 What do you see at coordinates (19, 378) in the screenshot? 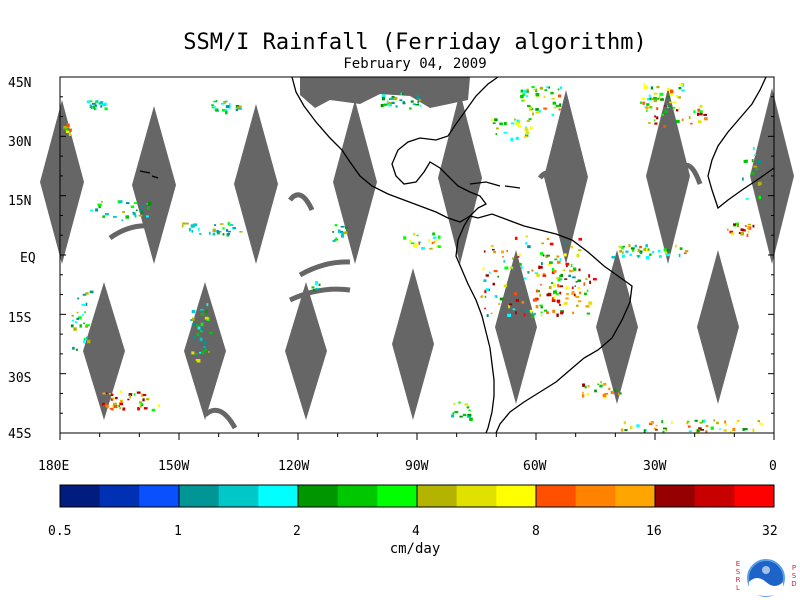
I see `lat-label: 30S` at bounding box center [19, 378].